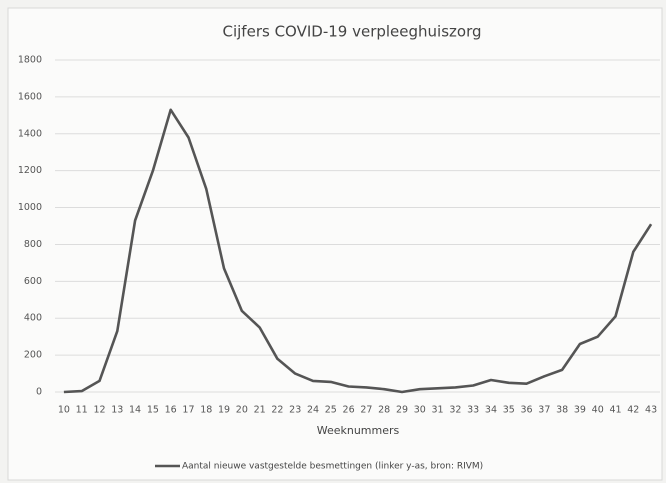 The width and height of the screenshot is (666, 483). Describe the element at coordinates (33, 244) in the screenshot. I see `y-tick-label: 800` at that location.